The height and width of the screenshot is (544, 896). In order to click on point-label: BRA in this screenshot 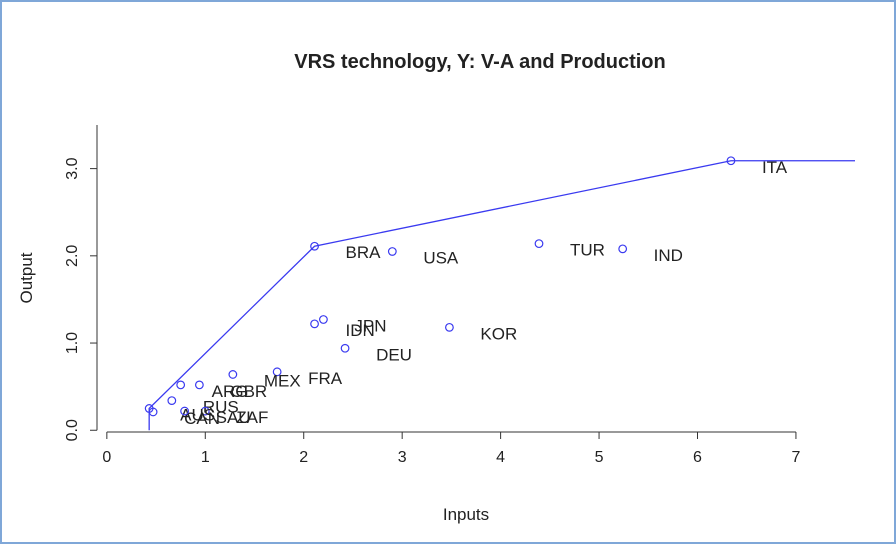, I will do `click(364, 252)`.